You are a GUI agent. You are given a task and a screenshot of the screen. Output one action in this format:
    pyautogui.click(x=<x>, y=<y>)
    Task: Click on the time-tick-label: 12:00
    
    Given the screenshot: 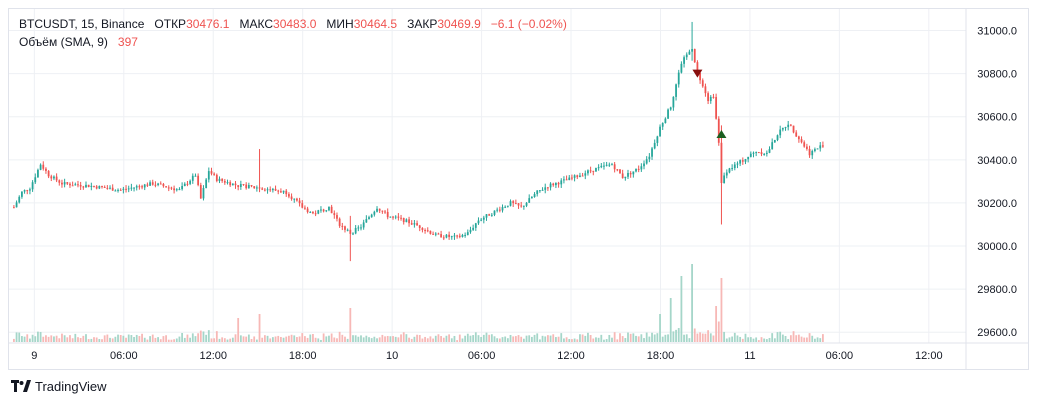 What is the action you would take?
    pyautogui.click(x=571, y=356)
    